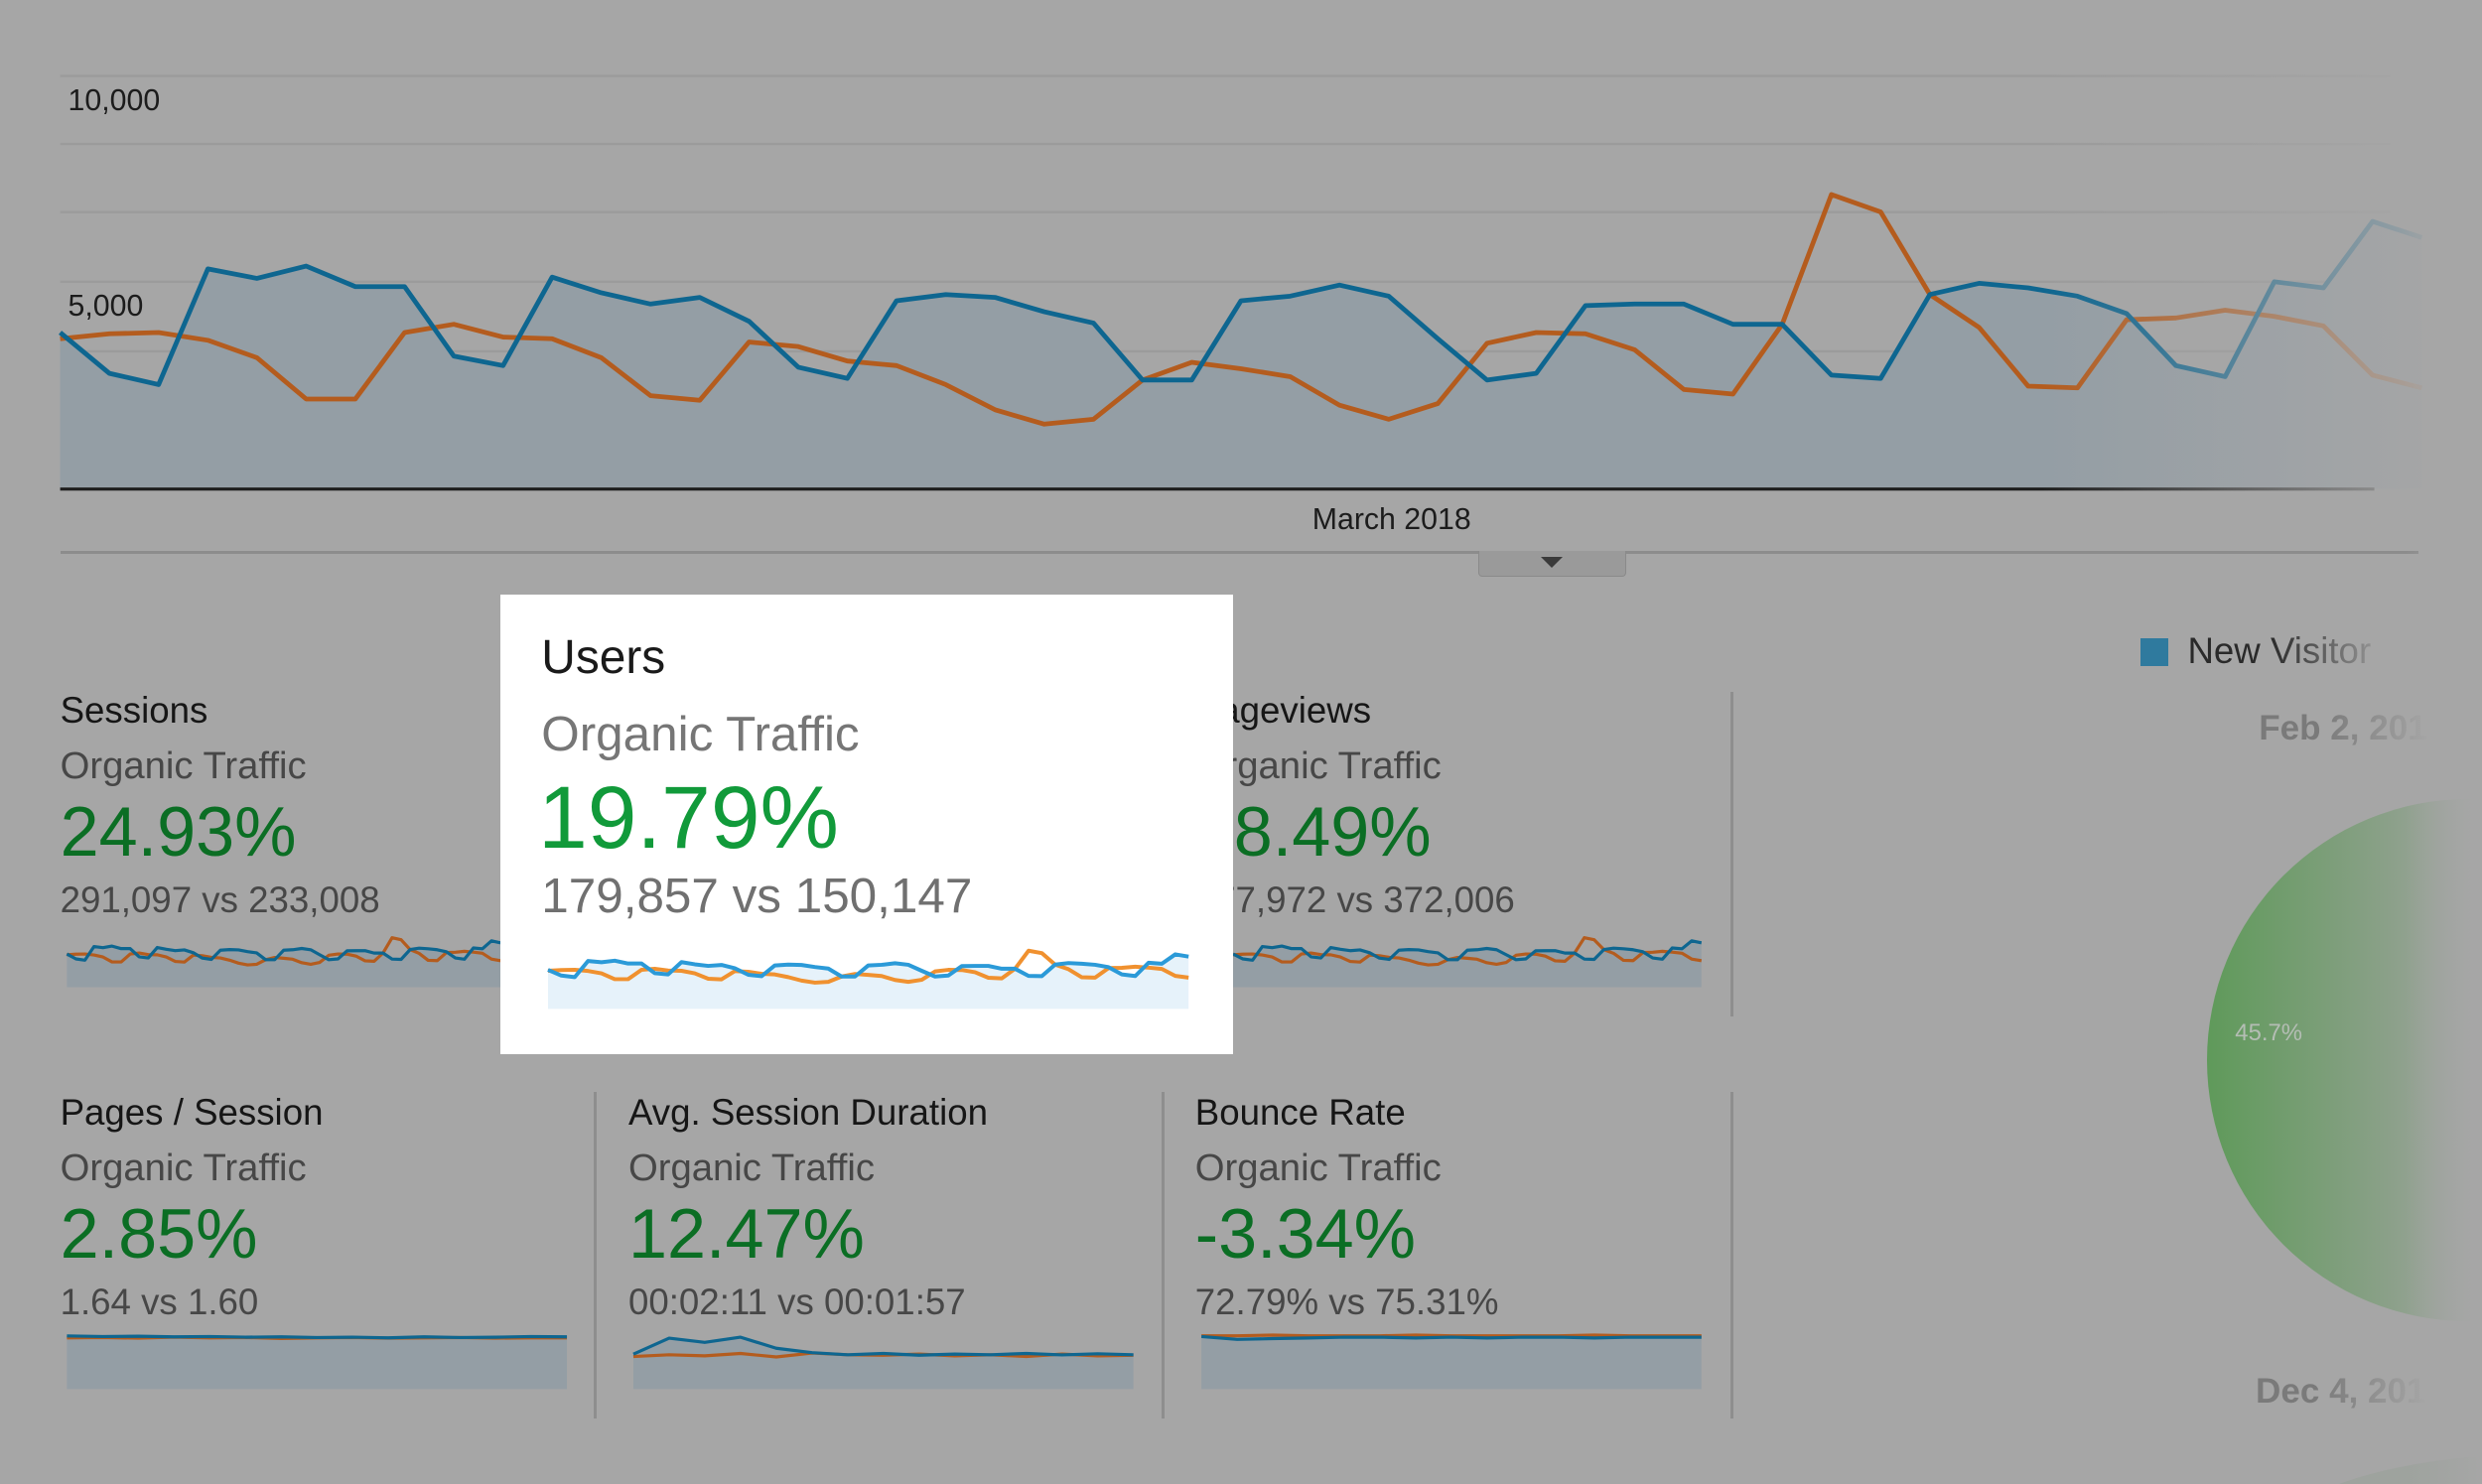 This screenshot has width=2482, height=1484. Describe the element at coordinates (1391, 520) in the screenshot. I see `x-axis-label: March 2018` at that location.